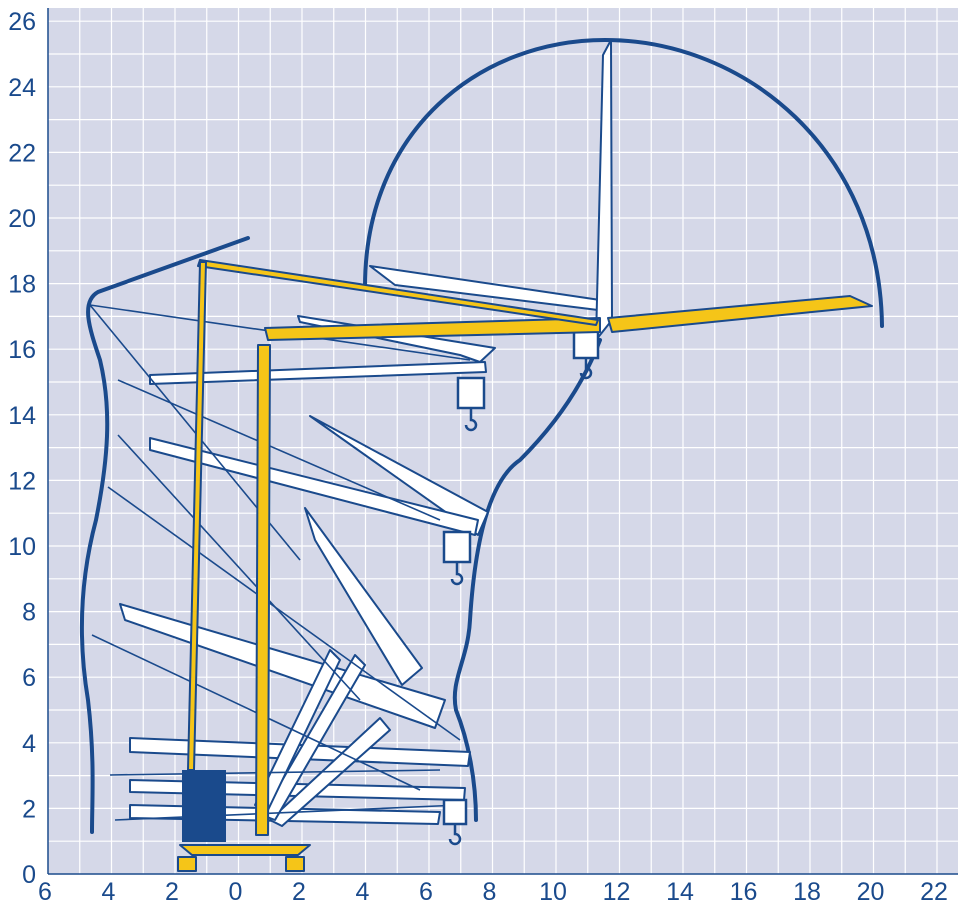 The image size is (958, 912). What do you see at coordinates (398, 292) in the screenshot?
I see `crane-tie-rod` at bounding box center [398, 292].